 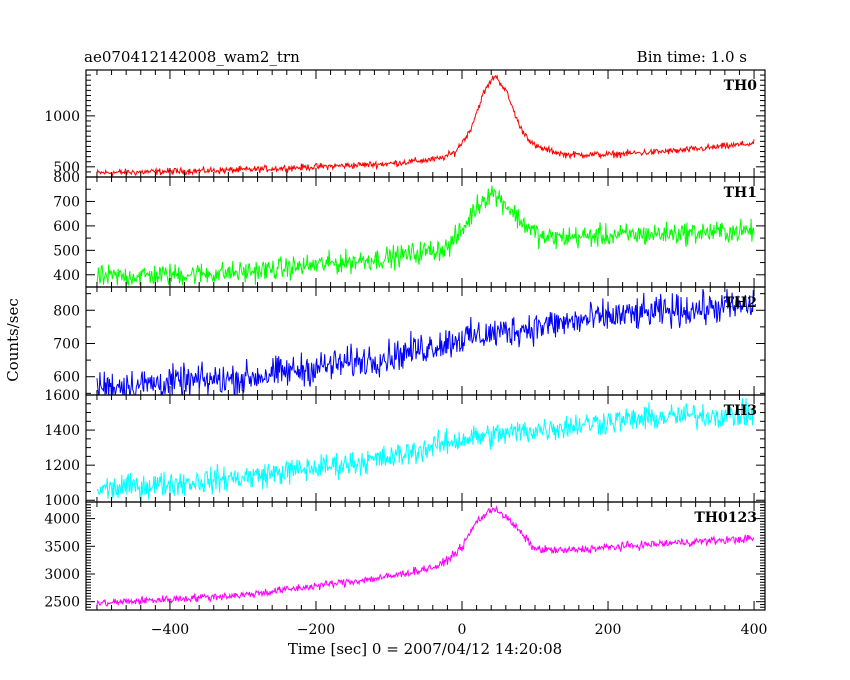 What do you see at coordinates (740, 411) in the screenshot?
I see `panel-label: TH3` at bounding box center [740, 411].